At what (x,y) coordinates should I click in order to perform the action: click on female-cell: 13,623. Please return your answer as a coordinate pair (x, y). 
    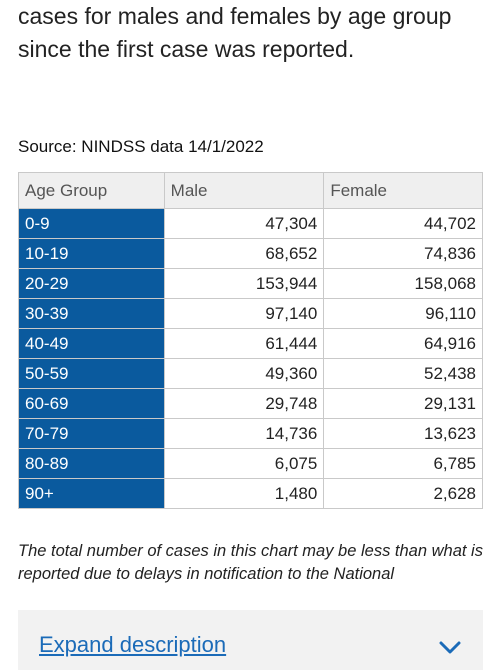
    Looking at the image, I should click on (403, 433).